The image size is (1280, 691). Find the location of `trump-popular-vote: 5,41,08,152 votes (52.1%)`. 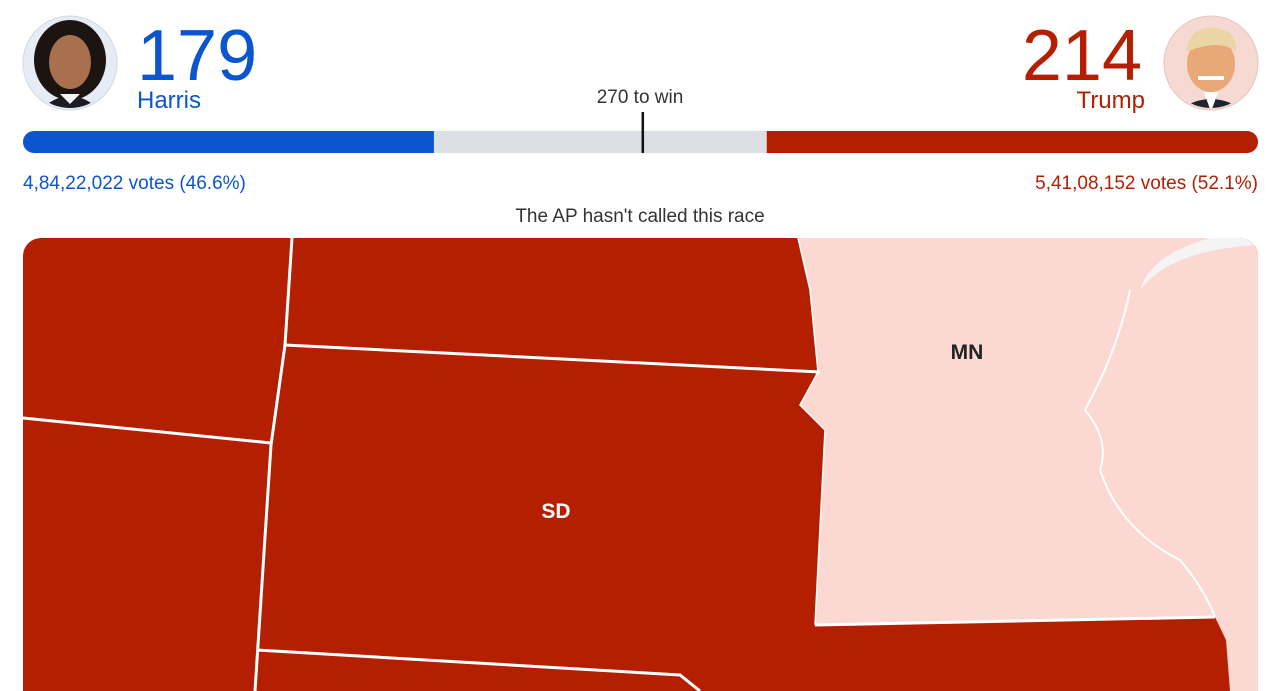

trump-popular-vote: 5,41,08,152 votes (52.1%) is located at coordinates (1146, 183).